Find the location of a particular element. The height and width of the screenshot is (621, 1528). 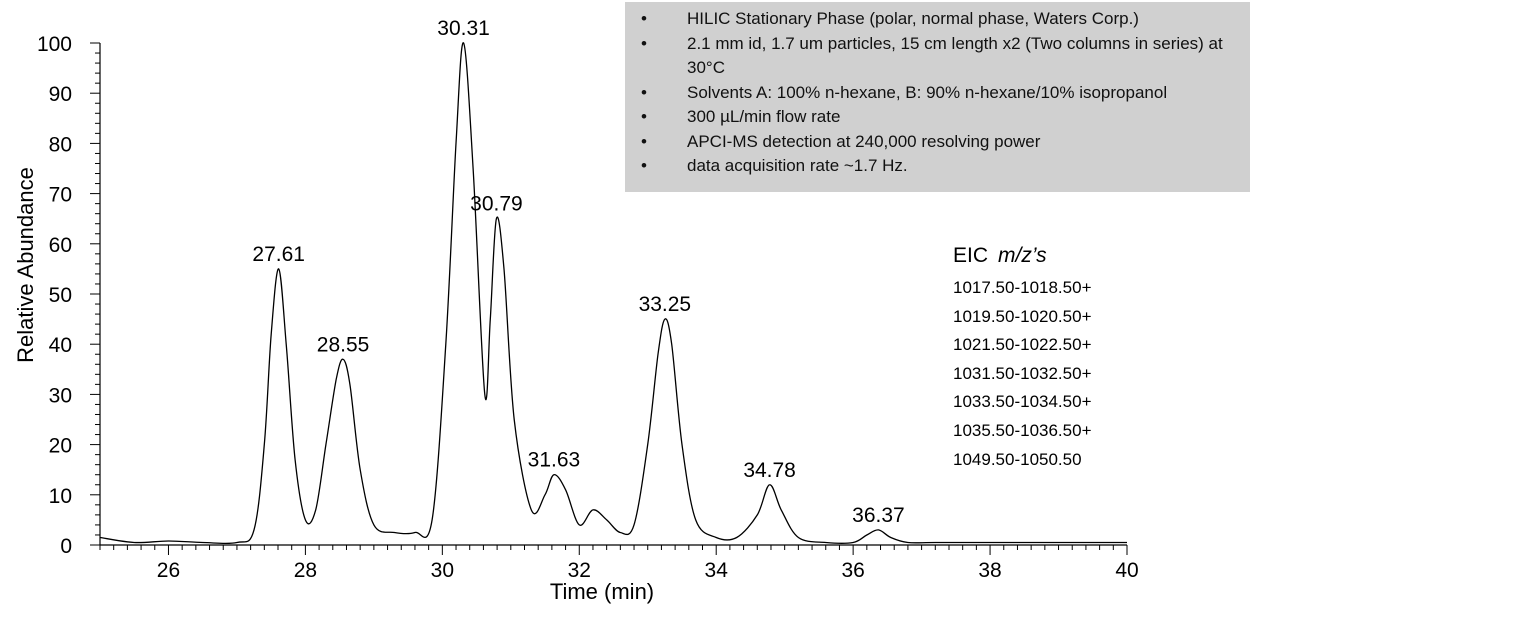

y-tick-label: 90 is located at coordinates (60, 94).